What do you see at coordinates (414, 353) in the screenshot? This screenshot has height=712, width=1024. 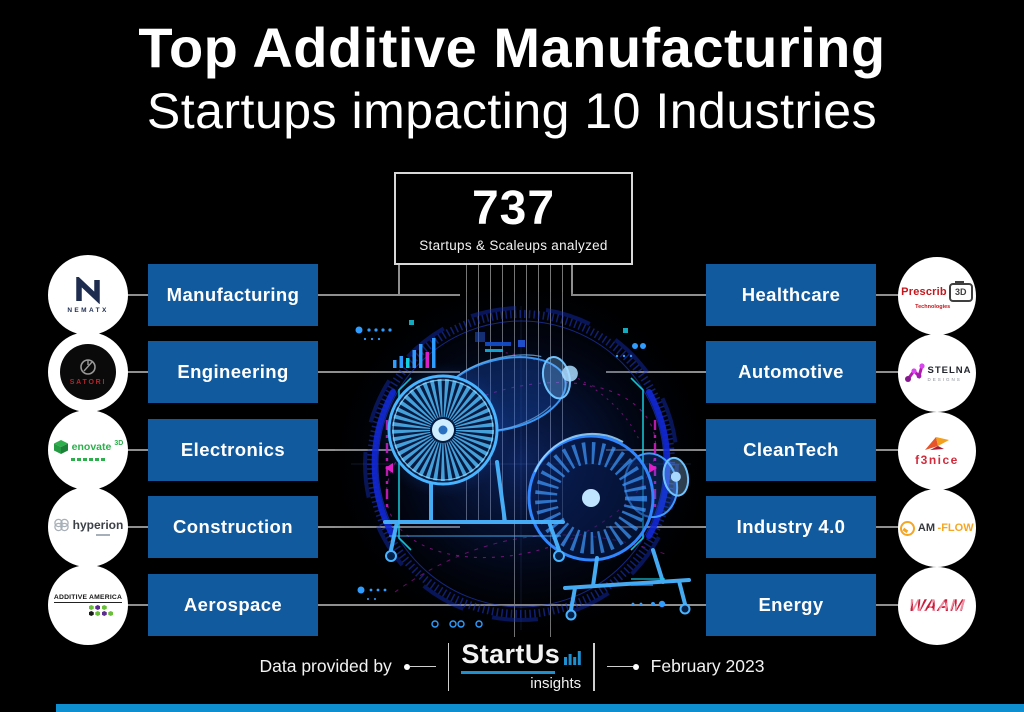 I see `hud-bar-chart` at bounding box center [414, 353].